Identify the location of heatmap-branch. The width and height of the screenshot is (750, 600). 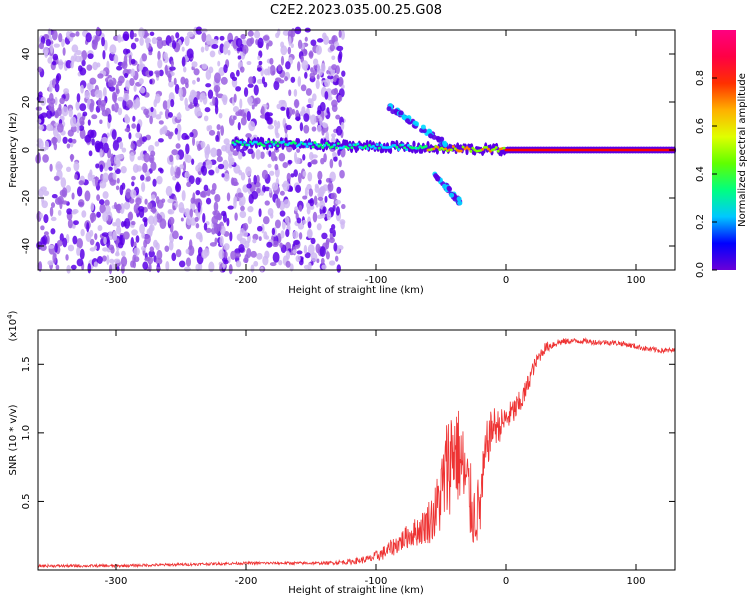
(416, 124).